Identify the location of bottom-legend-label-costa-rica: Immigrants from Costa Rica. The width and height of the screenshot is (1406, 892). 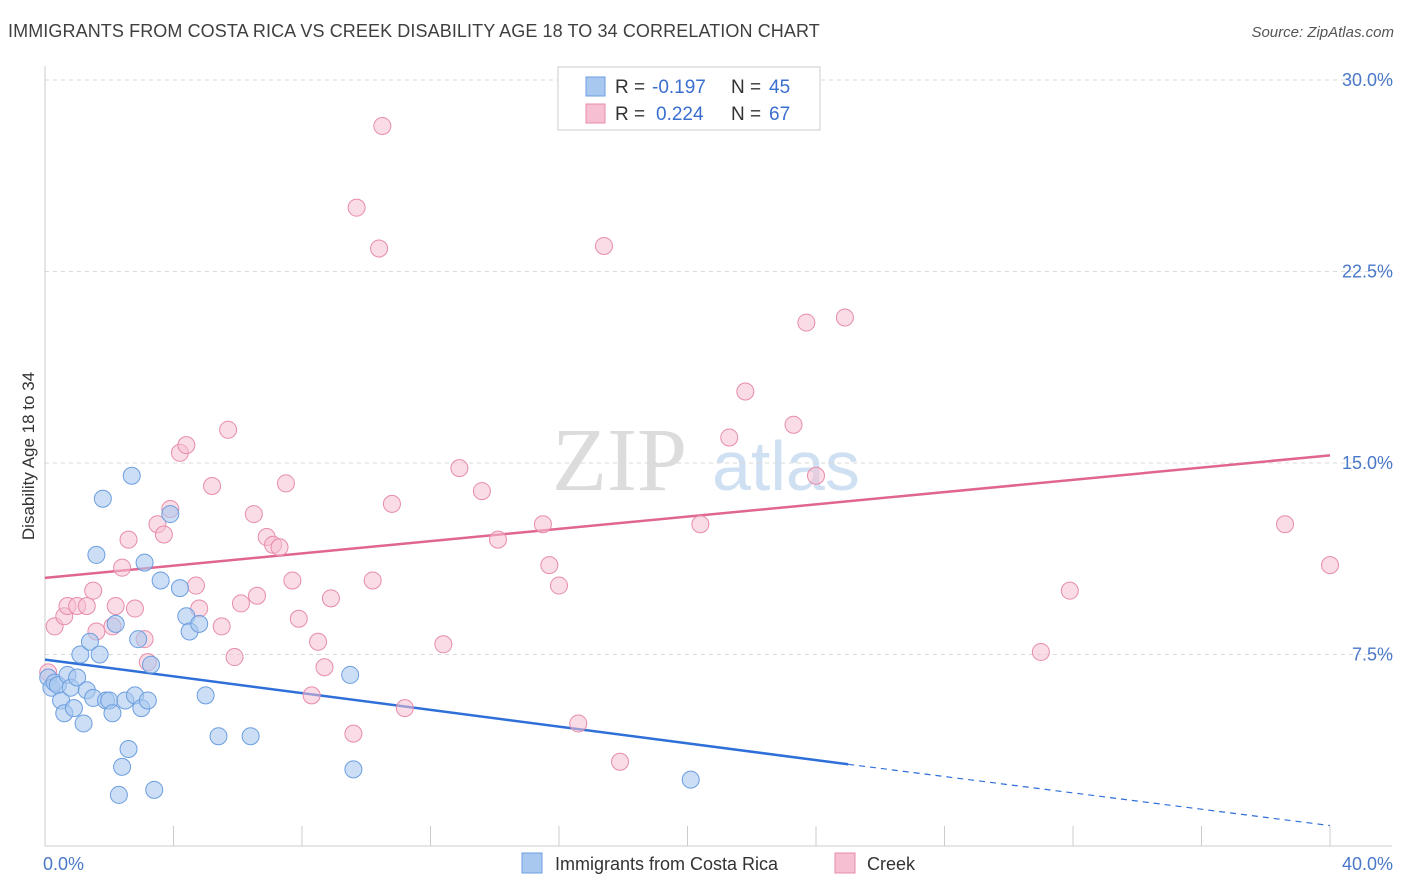
(667, 864).